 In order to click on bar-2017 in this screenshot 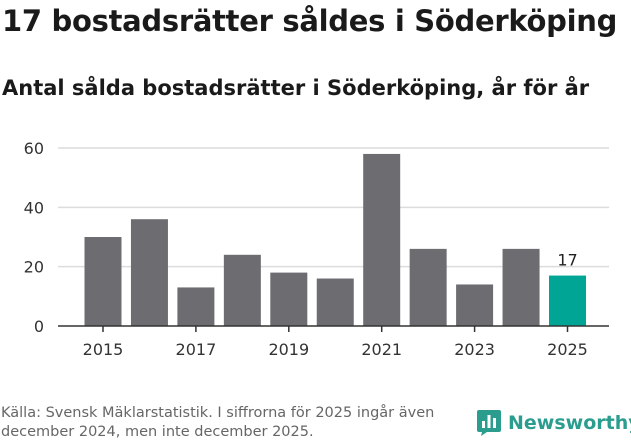, I will do `click(196, 306)`.